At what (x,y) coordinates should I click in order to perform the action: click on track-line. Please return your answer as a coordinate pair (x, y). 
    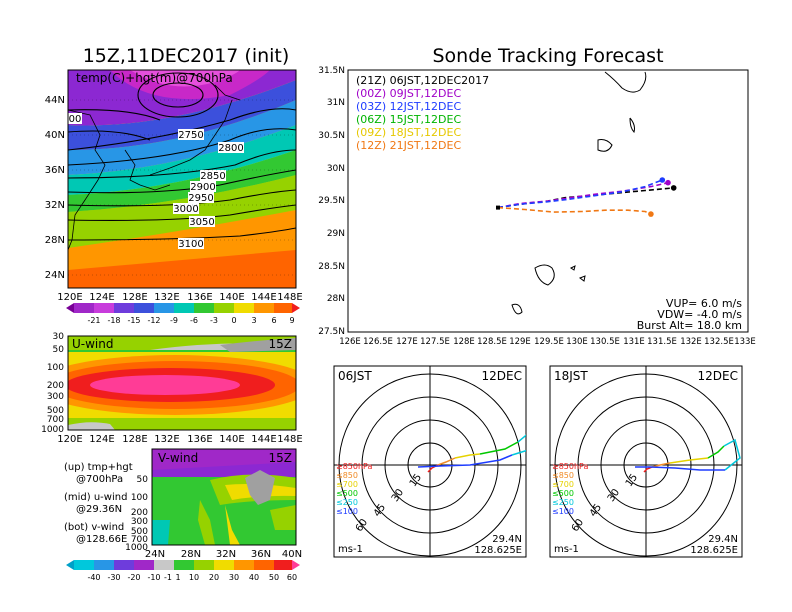
    Looking at the image, I should click on (580, 194).